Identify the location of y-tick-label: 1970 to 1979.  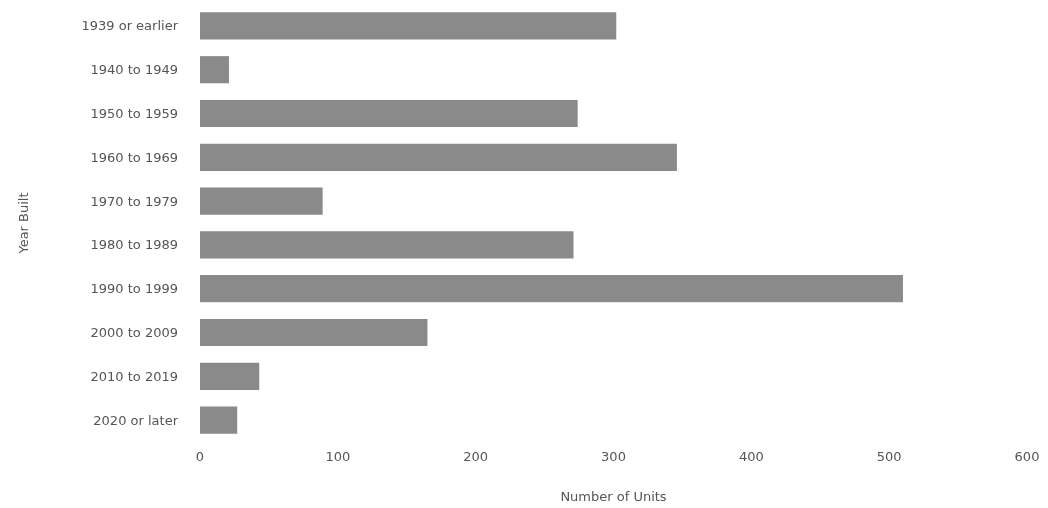
(134, 201).